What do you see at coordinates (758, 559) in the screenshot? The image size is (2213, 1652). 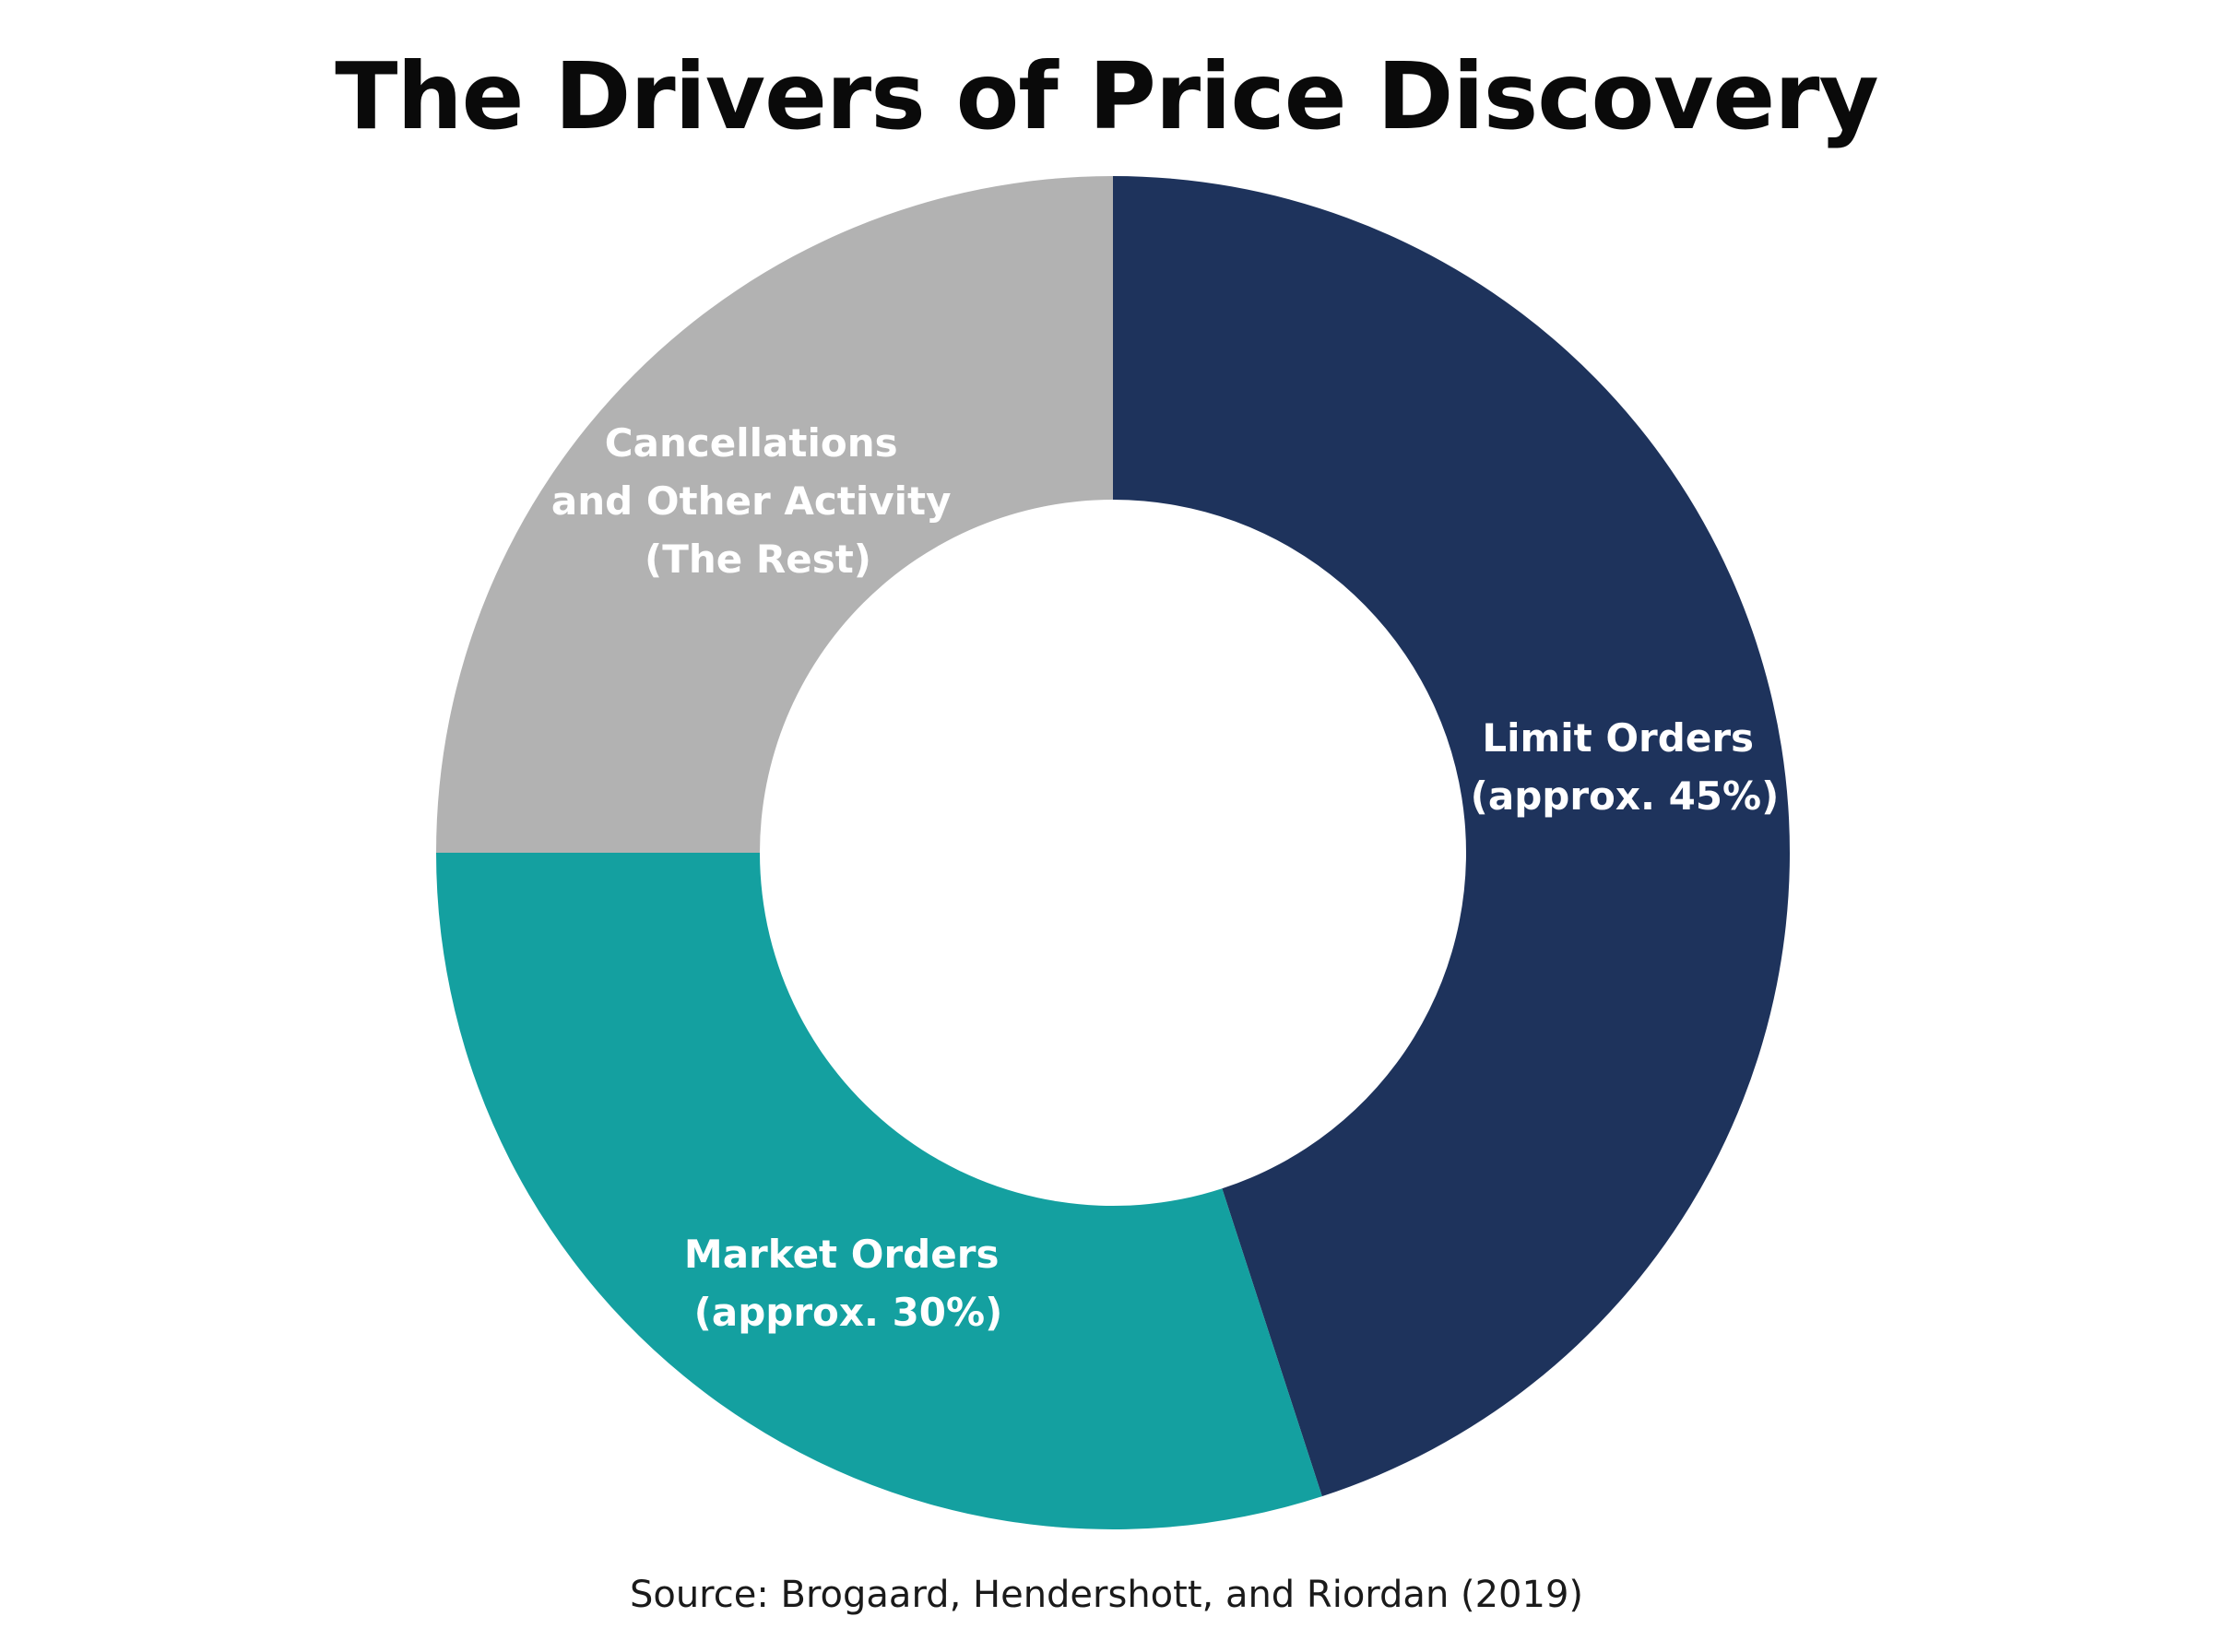 I see `label-cancellations-line3: (The Rest)` at bounding box center [758, 559].